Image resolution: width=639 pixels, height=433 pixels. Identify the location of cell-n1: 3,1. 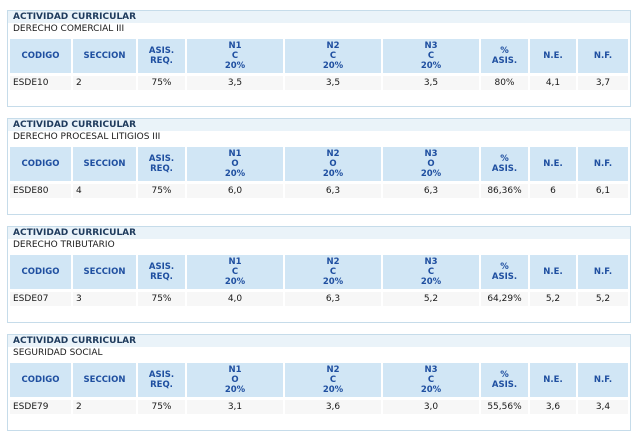
(235, 407).